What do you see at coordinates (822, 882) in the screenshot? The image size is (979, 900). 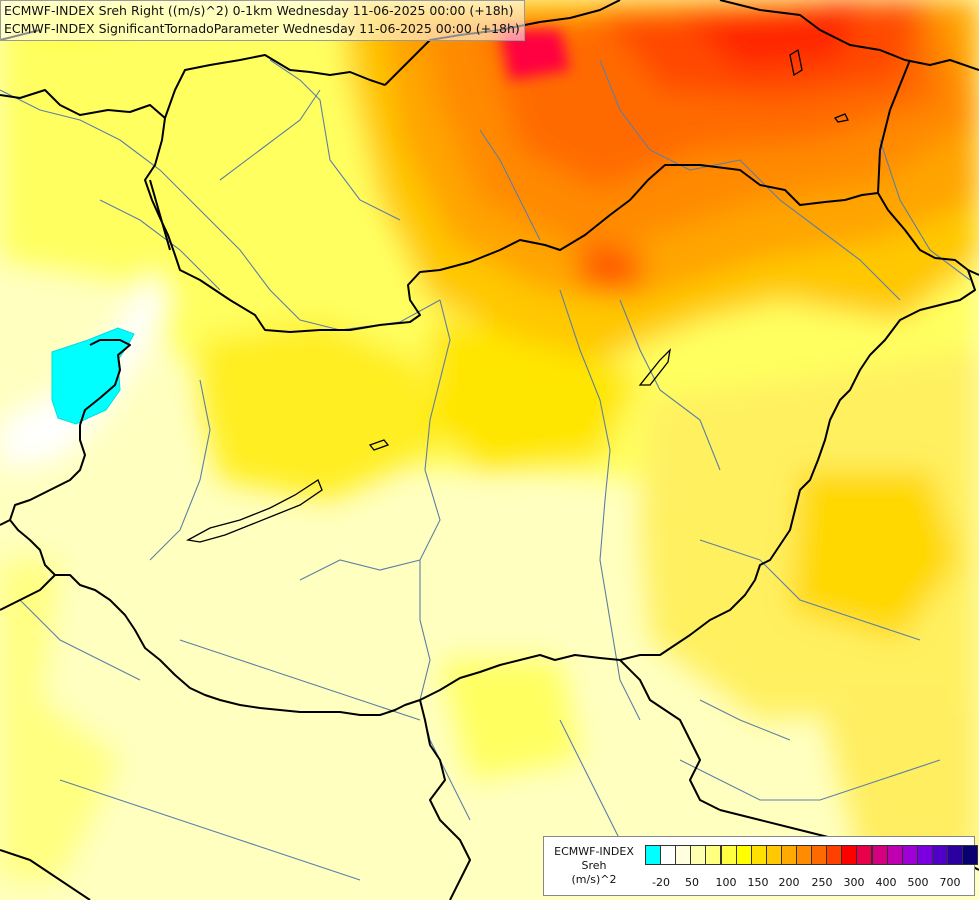 I see `legend-tick-label: 250` at bounding box center [822, 882].